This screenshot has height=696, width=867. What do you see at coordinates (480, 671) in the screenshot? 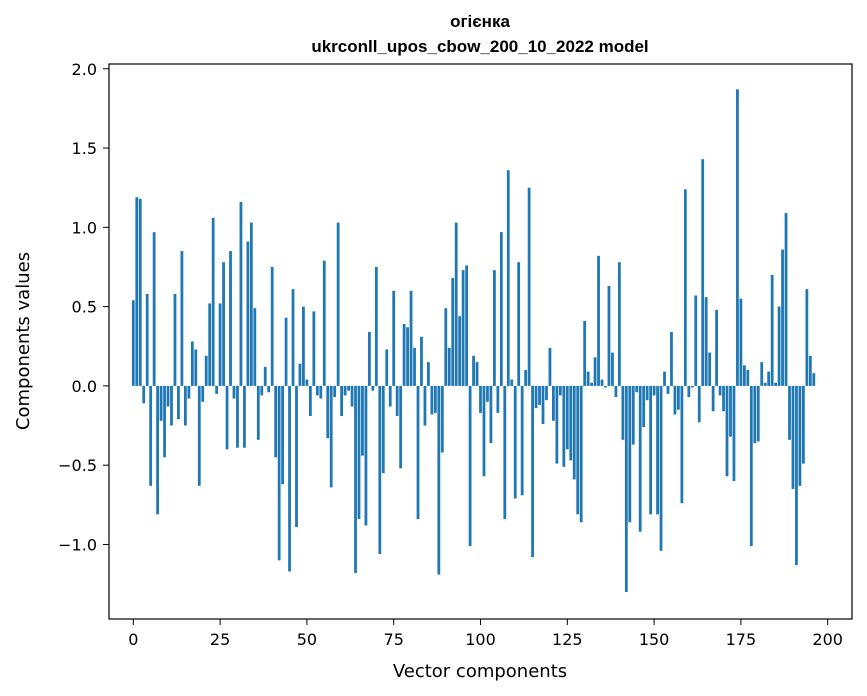
I see `x-axis-label: Vector components` at bounding box center [480, 671].